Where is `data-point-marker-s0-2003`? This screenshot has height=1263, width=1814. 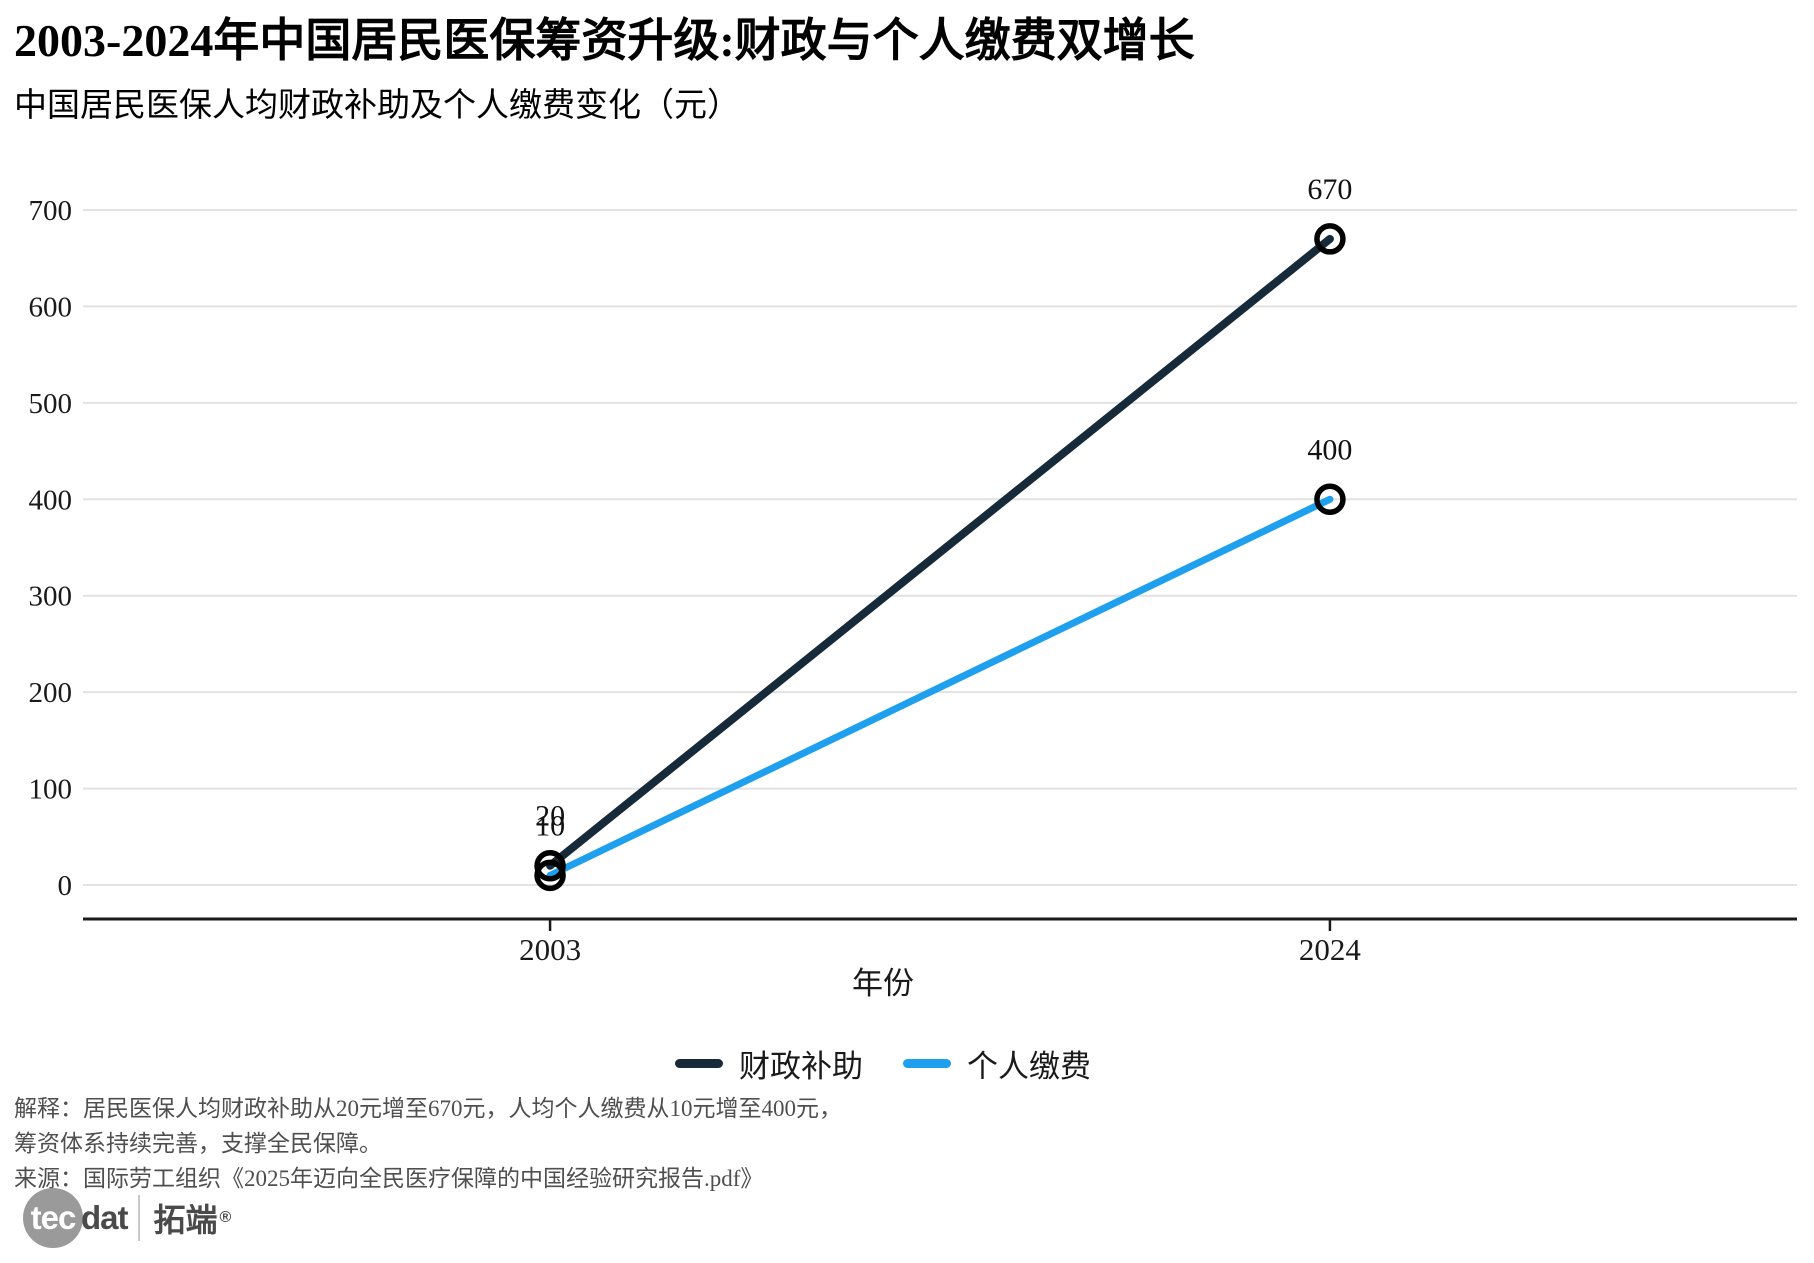 data-point-marker-s0-2003 is located at coordinates (550, 865).